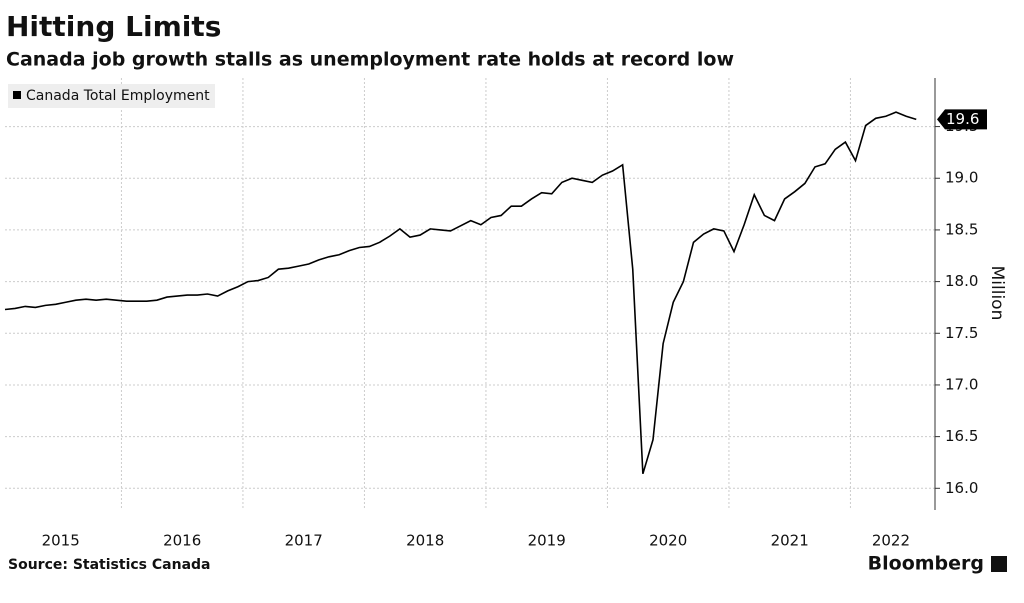 This screenshot has width=1024, height=603. What do you see at coordinates (425, 541) in the screenshot?
I see `x-tick-label: 2018` at bounding box center [425, 541].